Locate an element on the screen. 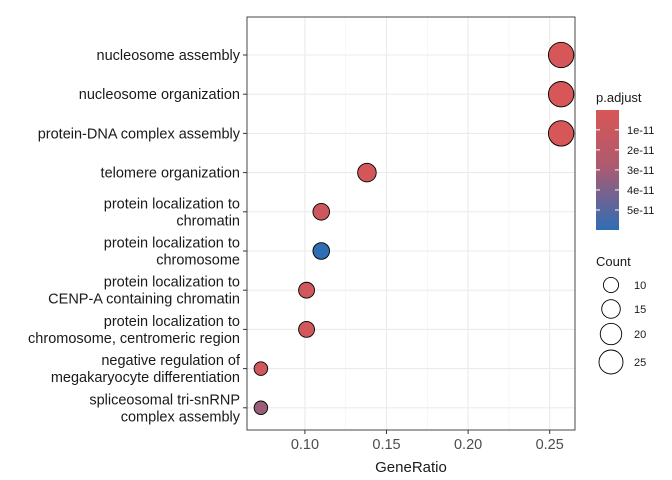 The height and width of the screenshot is (480, 672). y-tick-label: spliceosomal tri-snRNP is located at coordinates (164, 400).